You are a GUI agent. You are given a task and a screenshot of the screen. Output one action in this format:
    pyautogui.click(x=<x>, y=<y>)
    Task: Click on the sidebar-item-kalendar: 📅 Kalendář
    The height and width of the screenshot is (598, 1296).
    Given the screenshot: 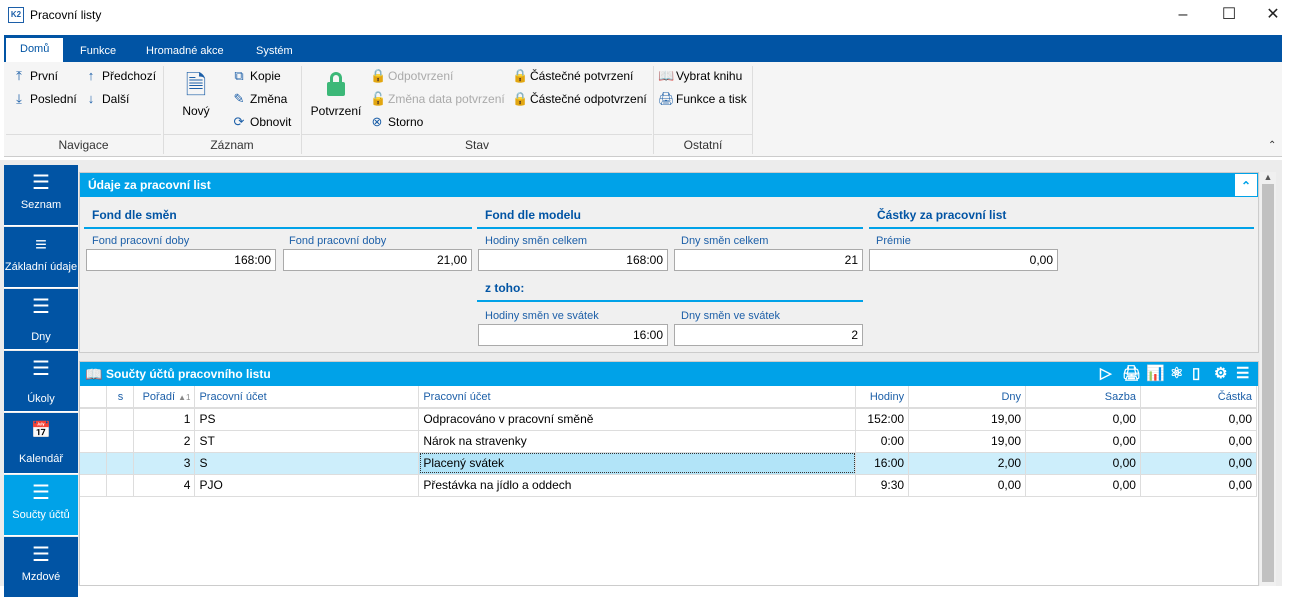 What is the action you would take?
    pyautogui.click(x=41, y=443)
    